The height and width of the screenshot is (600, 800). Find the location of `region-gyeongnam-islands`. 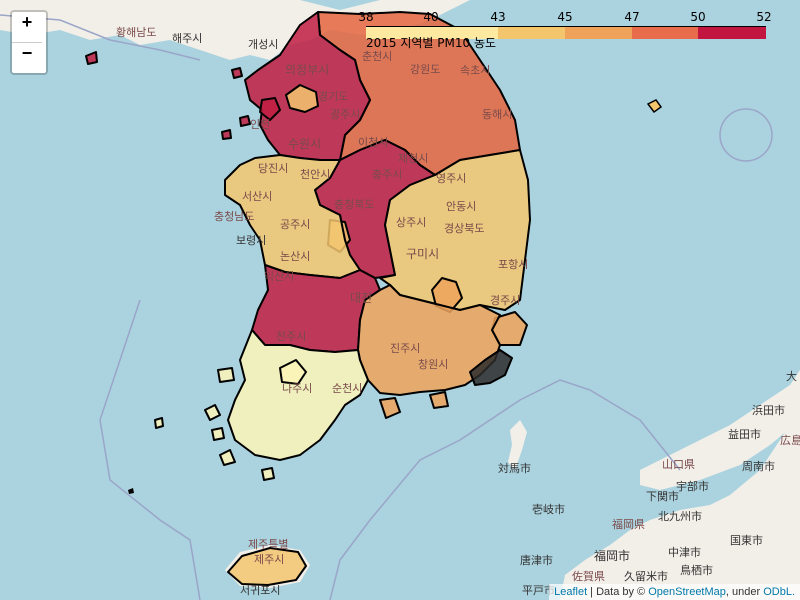

region-gyeongnam-islands is located at coordinates (414, 405).